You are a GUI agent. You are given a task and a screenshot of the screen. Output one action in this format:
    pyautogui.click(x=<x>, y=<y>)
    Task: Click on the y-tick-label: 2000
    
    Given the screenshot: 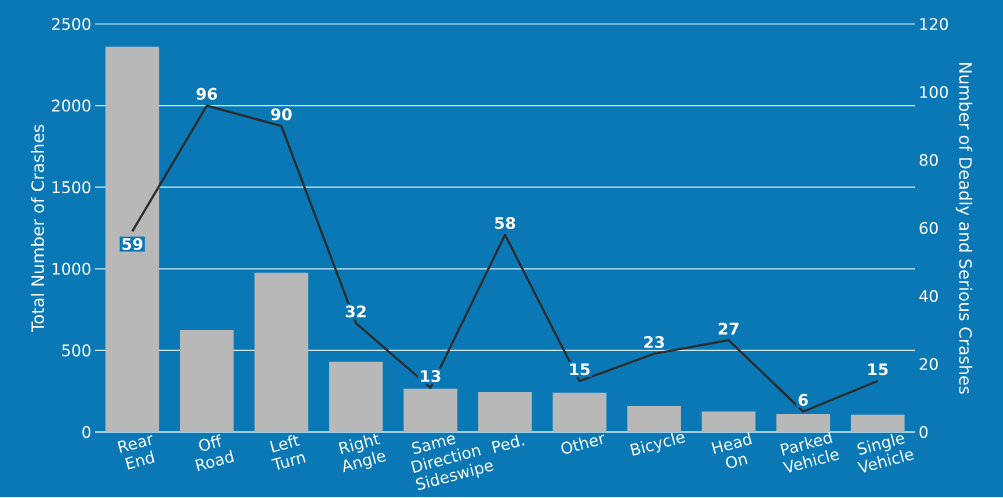 What is the action you would take?
    pyautogui.click(x=71, y=105)
    